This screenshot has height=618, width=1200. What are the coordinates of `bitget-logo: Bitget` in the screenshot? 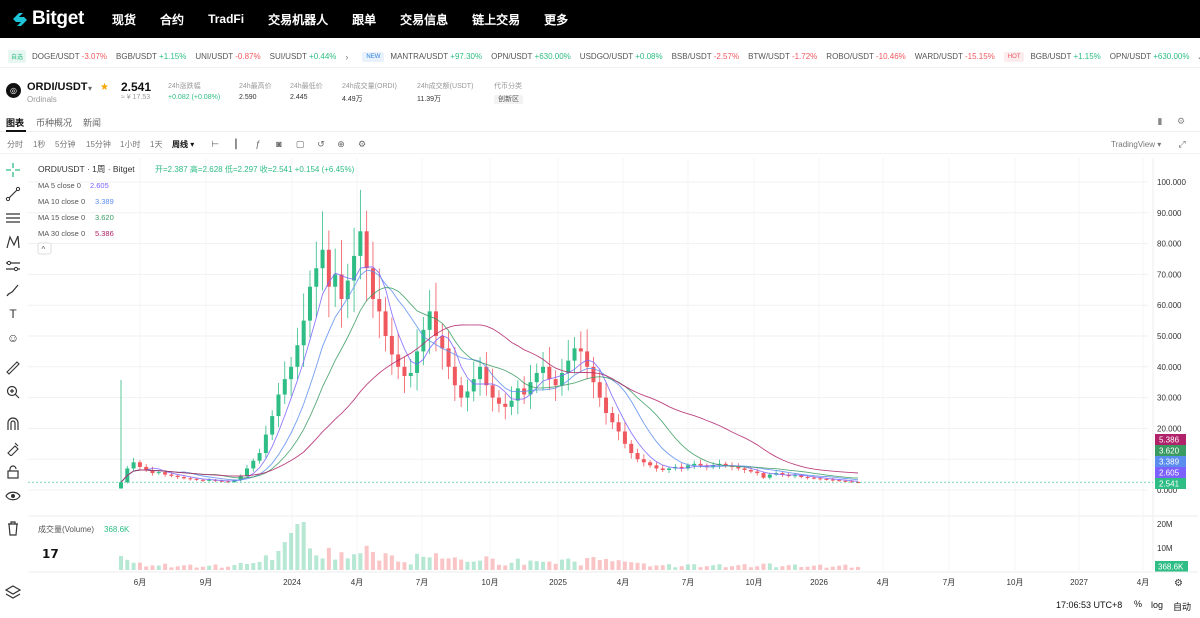 It's located at (47, 19).